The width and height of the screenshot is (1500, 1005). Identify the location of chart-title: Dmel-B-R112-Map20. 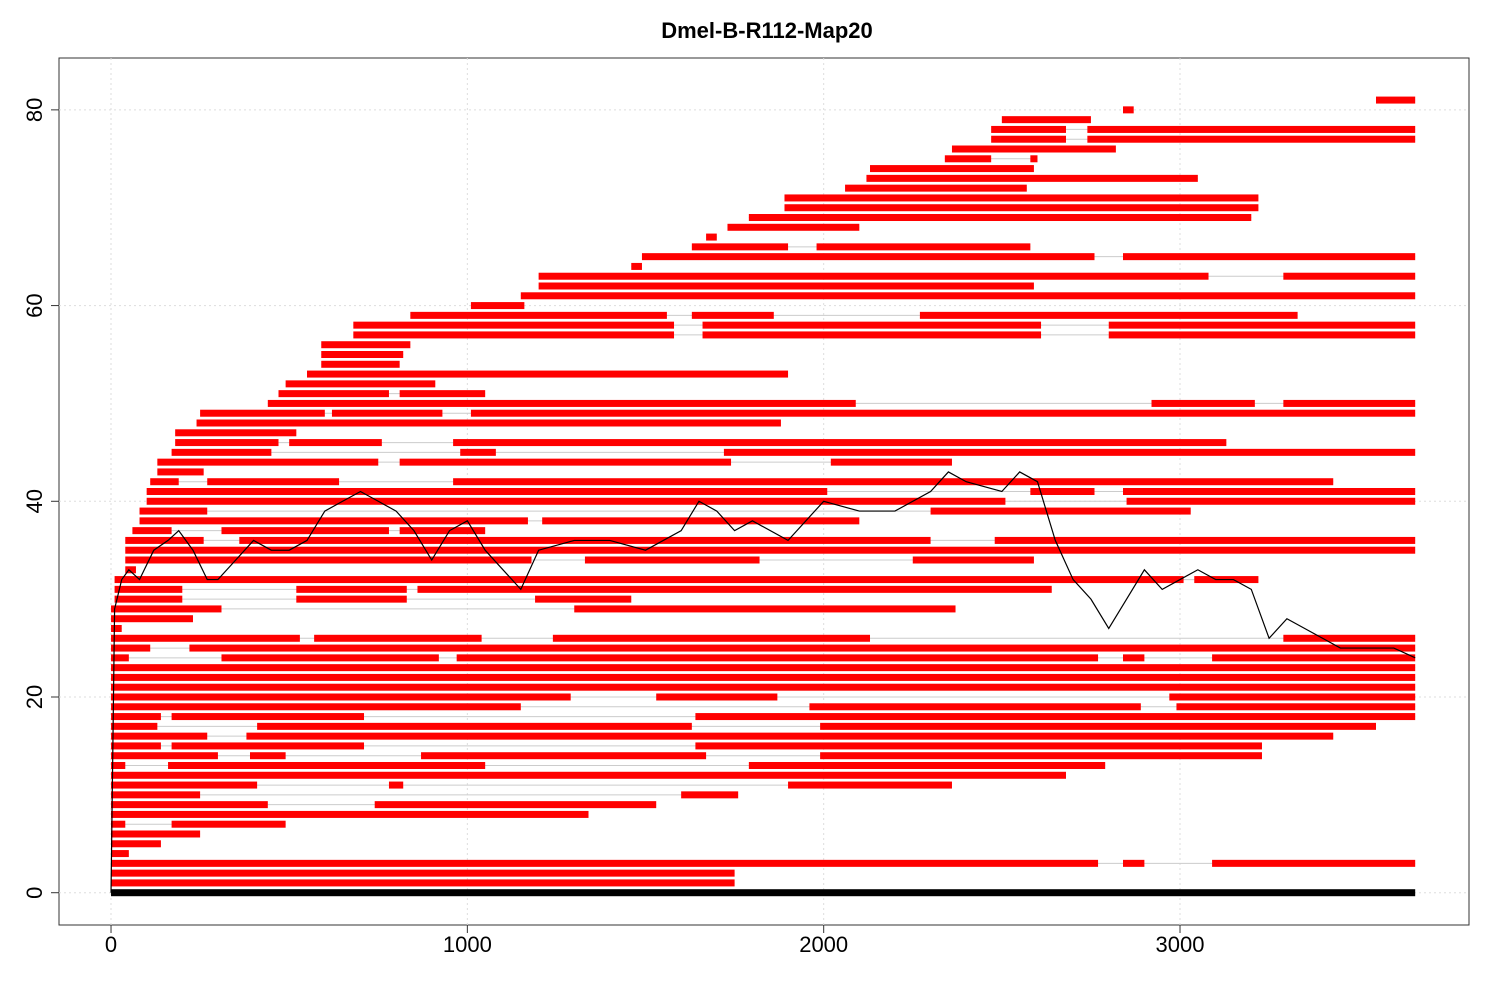
(767, 30).